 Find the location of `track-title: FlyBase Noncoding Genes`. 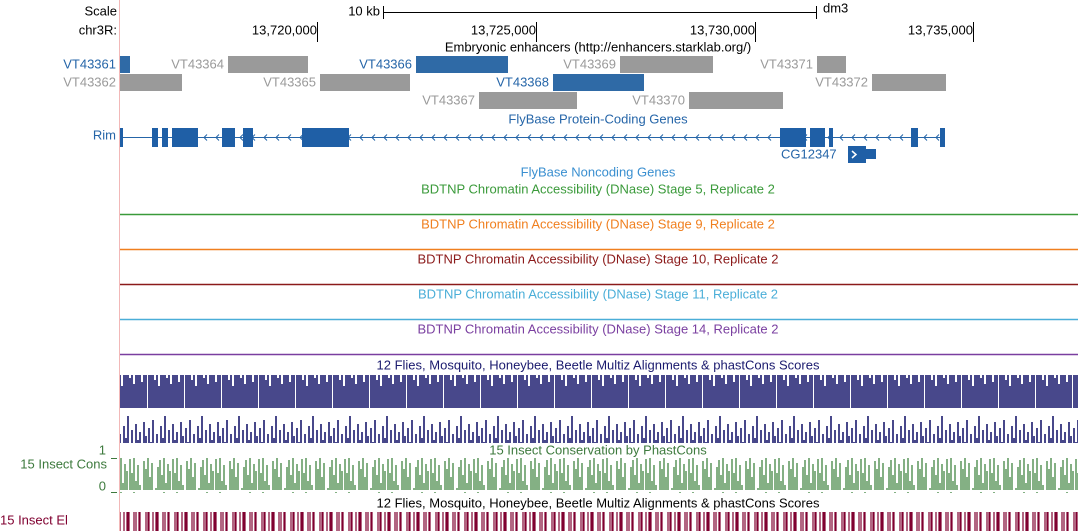

track-title: FlyBase Noncoding Genes is located at coordinates (598, 171).